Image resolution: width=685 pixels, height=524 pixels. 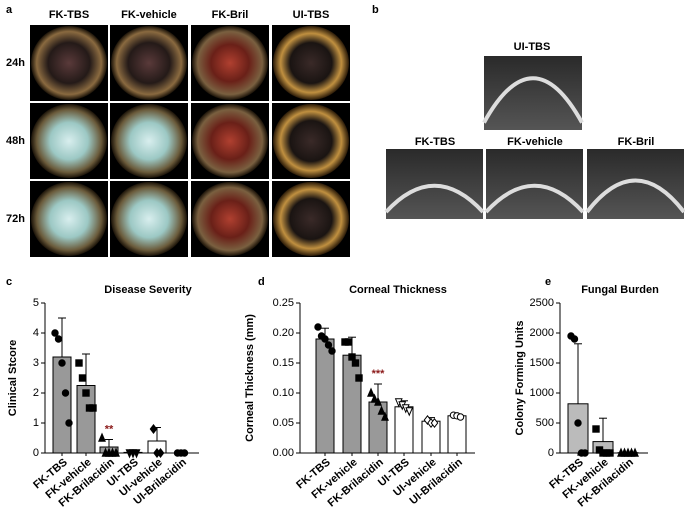 What do you see at coordinates (545, 423) in the screenshot?
I see `y-tick-label: 500` at bounding box center [545, 423].